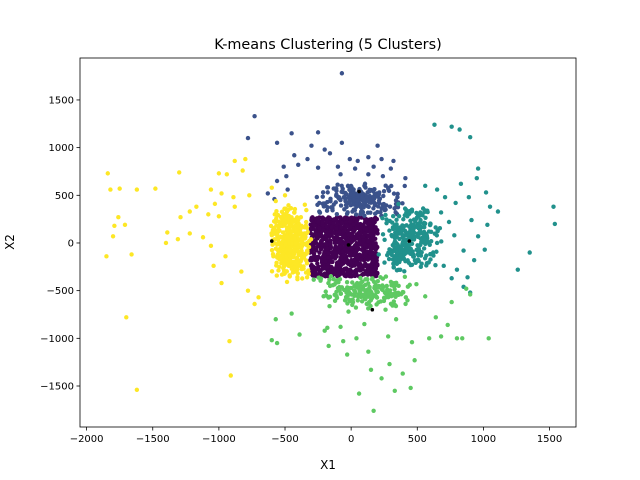 Image resolution: width=640 pixels, height=480 pixels. What do you see at coordinates (316, 436) in the screenshot?
I see `x-axis: −2000 −1500 −1000 −500 0 500 1000 1500` at bounding box center [316, 436].